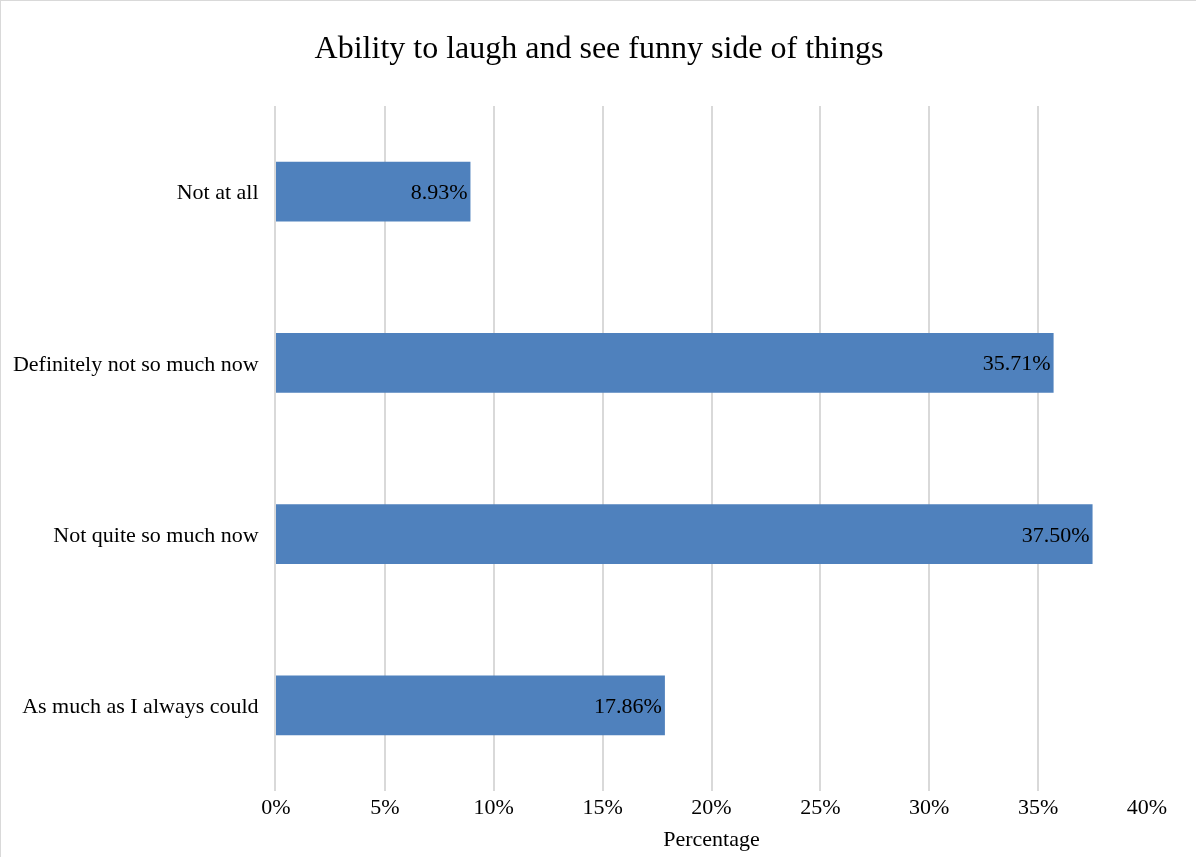  I want to click on y-tick-label: Definitely not so much now, so click(141, 363).